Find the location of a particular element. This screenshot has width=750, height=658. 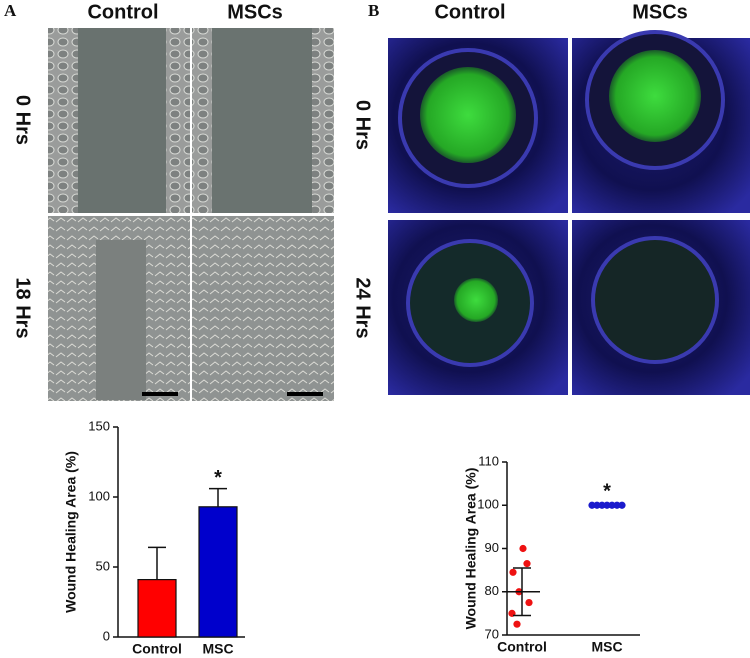

panel-label: B is located at coordinates (373, 10).